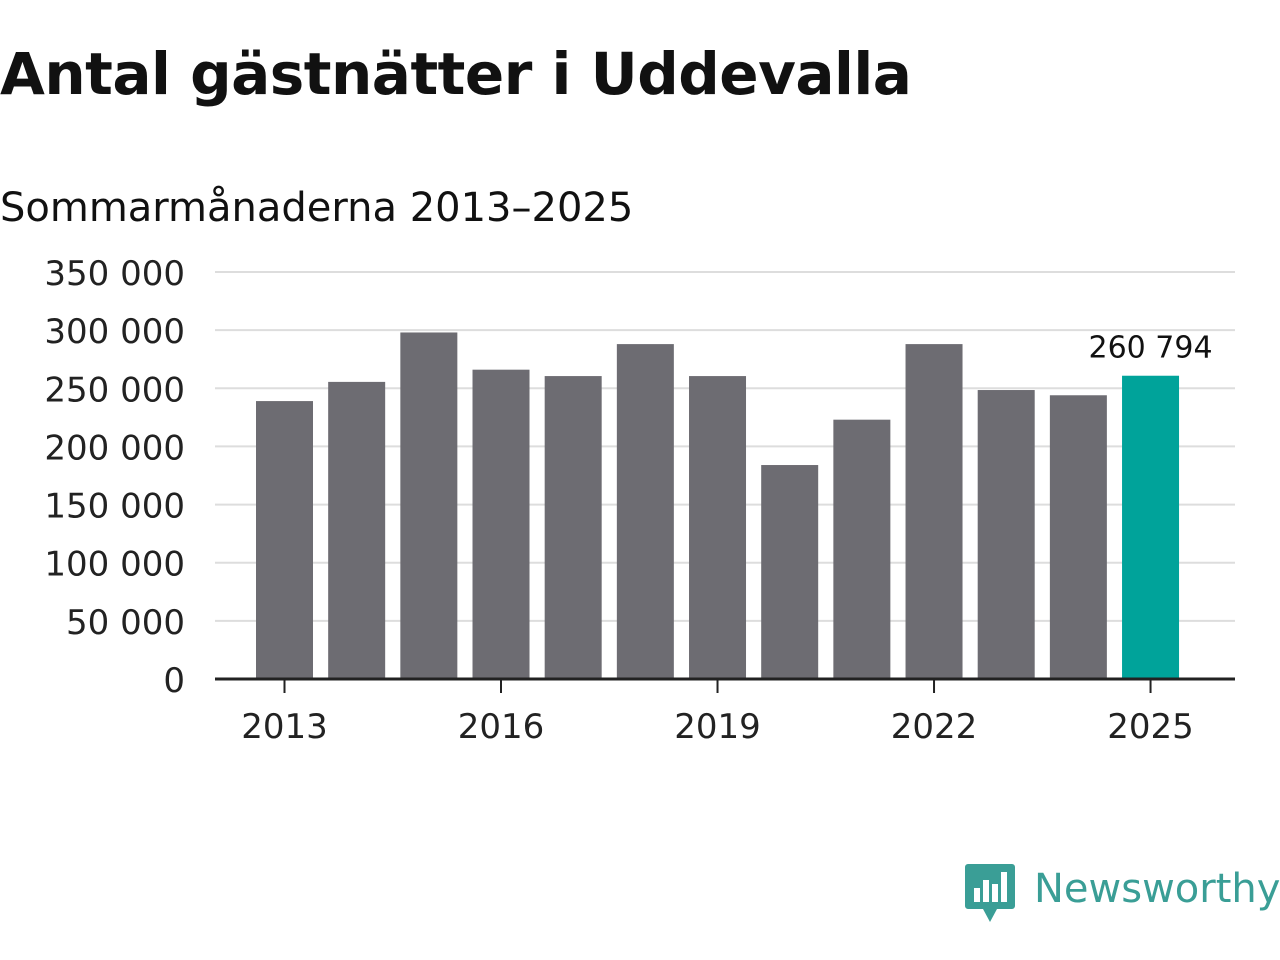  I want to click on y-tick-label: 250 000, so click(114, 390).